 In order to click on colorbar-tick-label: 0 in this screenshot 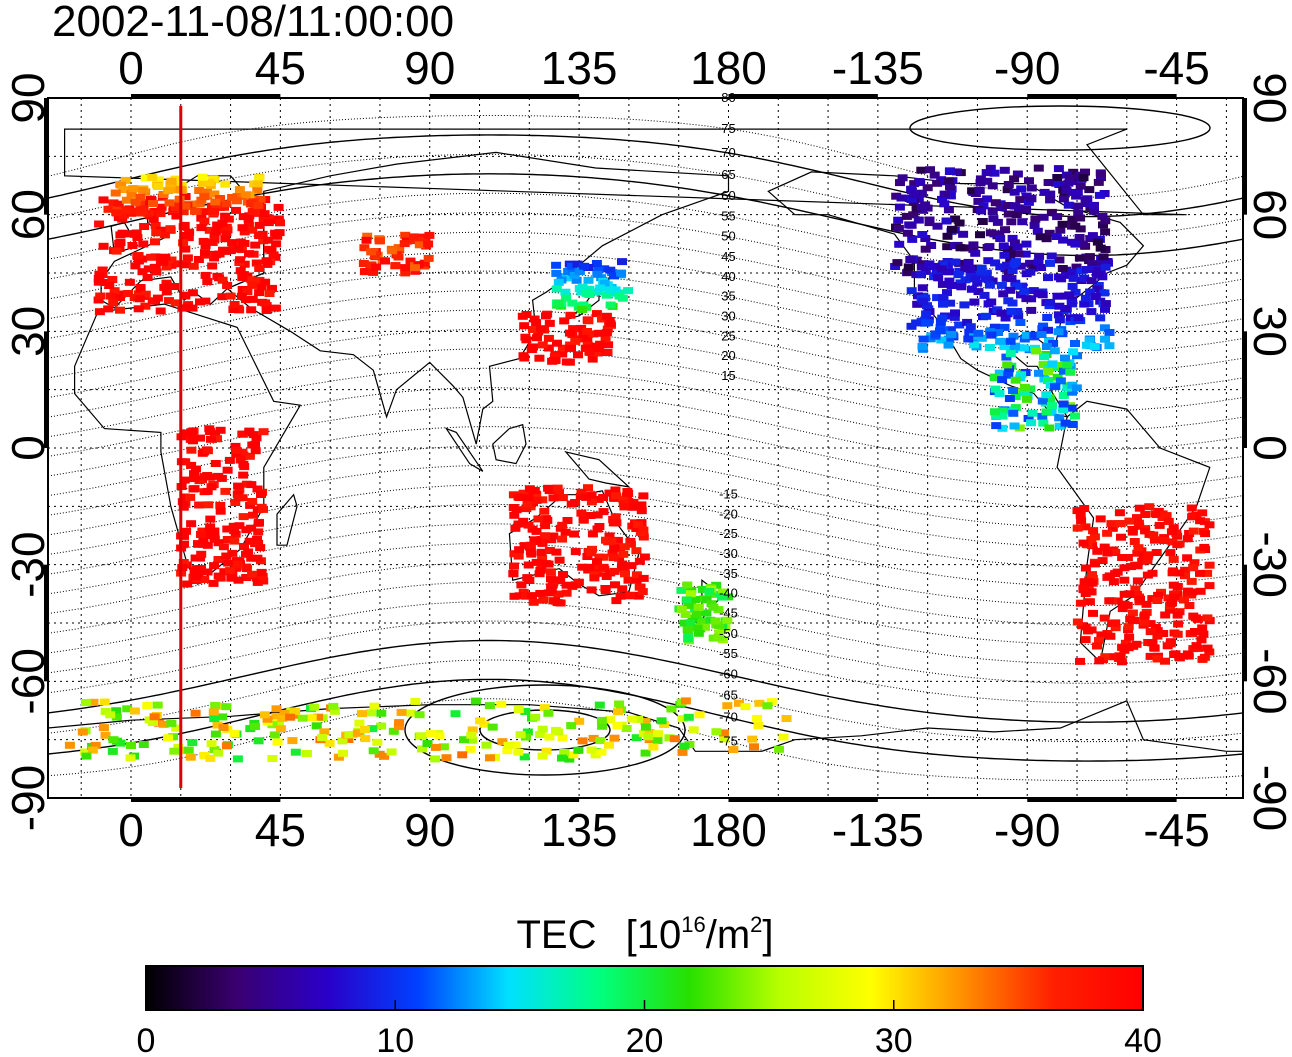, I will do `click(146, 1039)`.